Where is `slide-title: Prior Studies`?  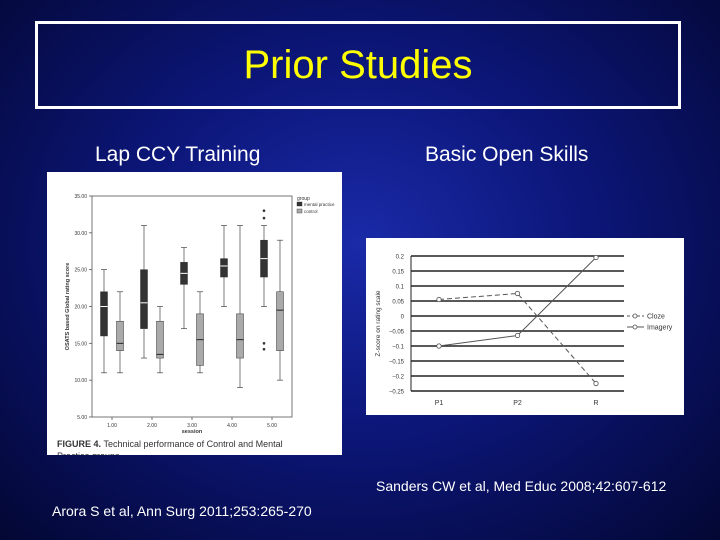
slide-title: Prior Studies is located at coordinates (358, 64).